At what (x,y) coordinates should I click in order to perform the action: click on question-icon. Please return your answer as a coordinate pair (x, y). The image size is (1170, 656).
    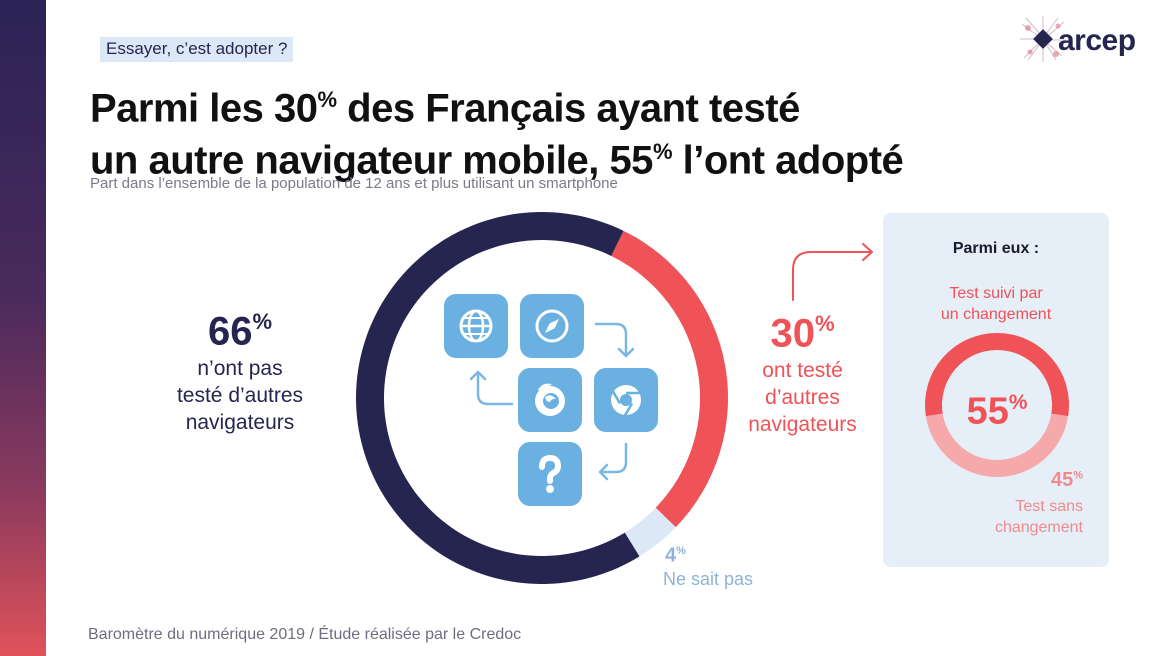
    Looking at the image, I should click on (550, 473).